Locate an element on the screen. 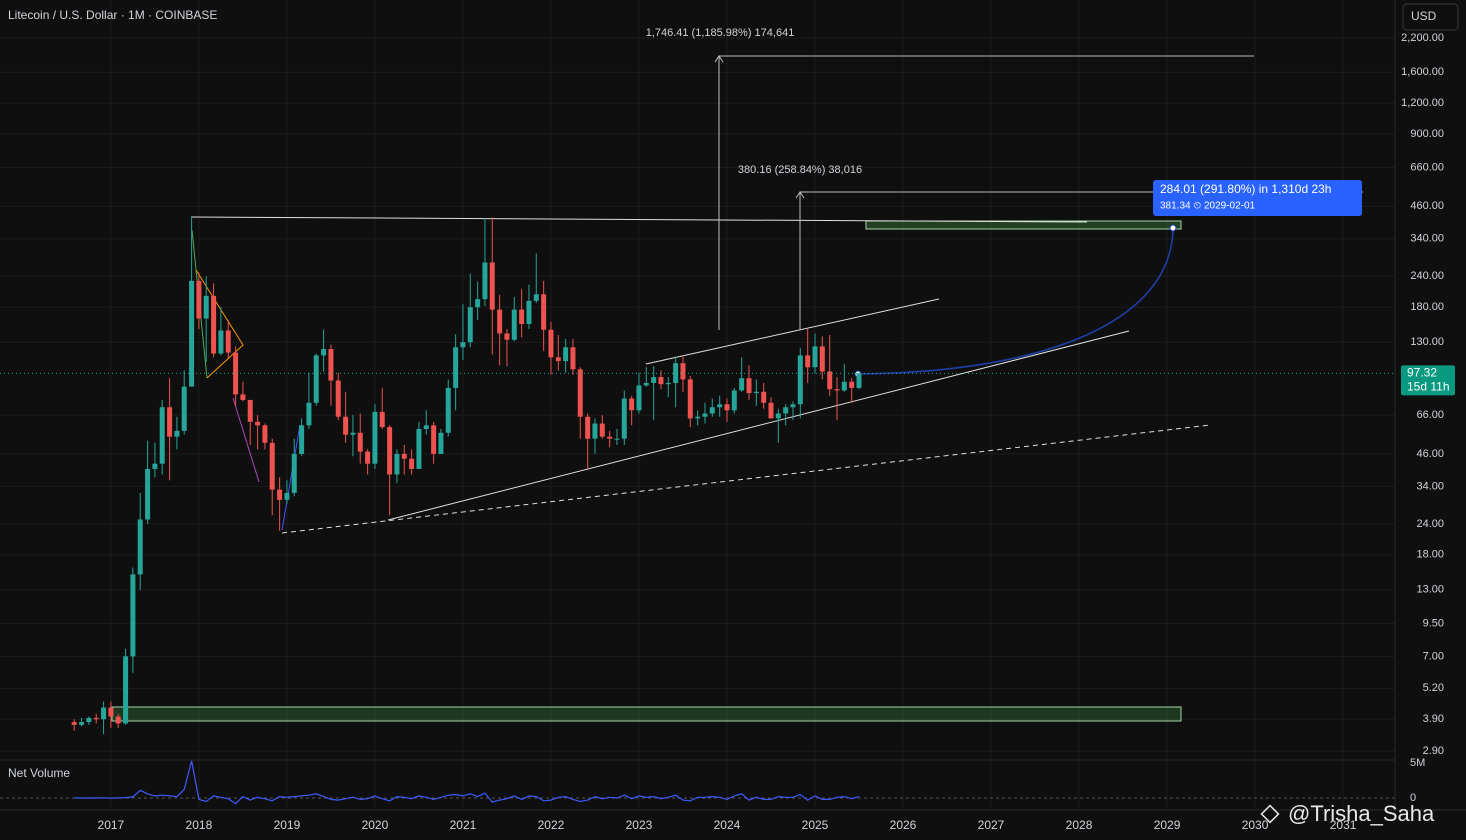 The width and height of the screenshot is (1466, 840). y-tick-label: 180.00 is located at coordinates (1427, 307).